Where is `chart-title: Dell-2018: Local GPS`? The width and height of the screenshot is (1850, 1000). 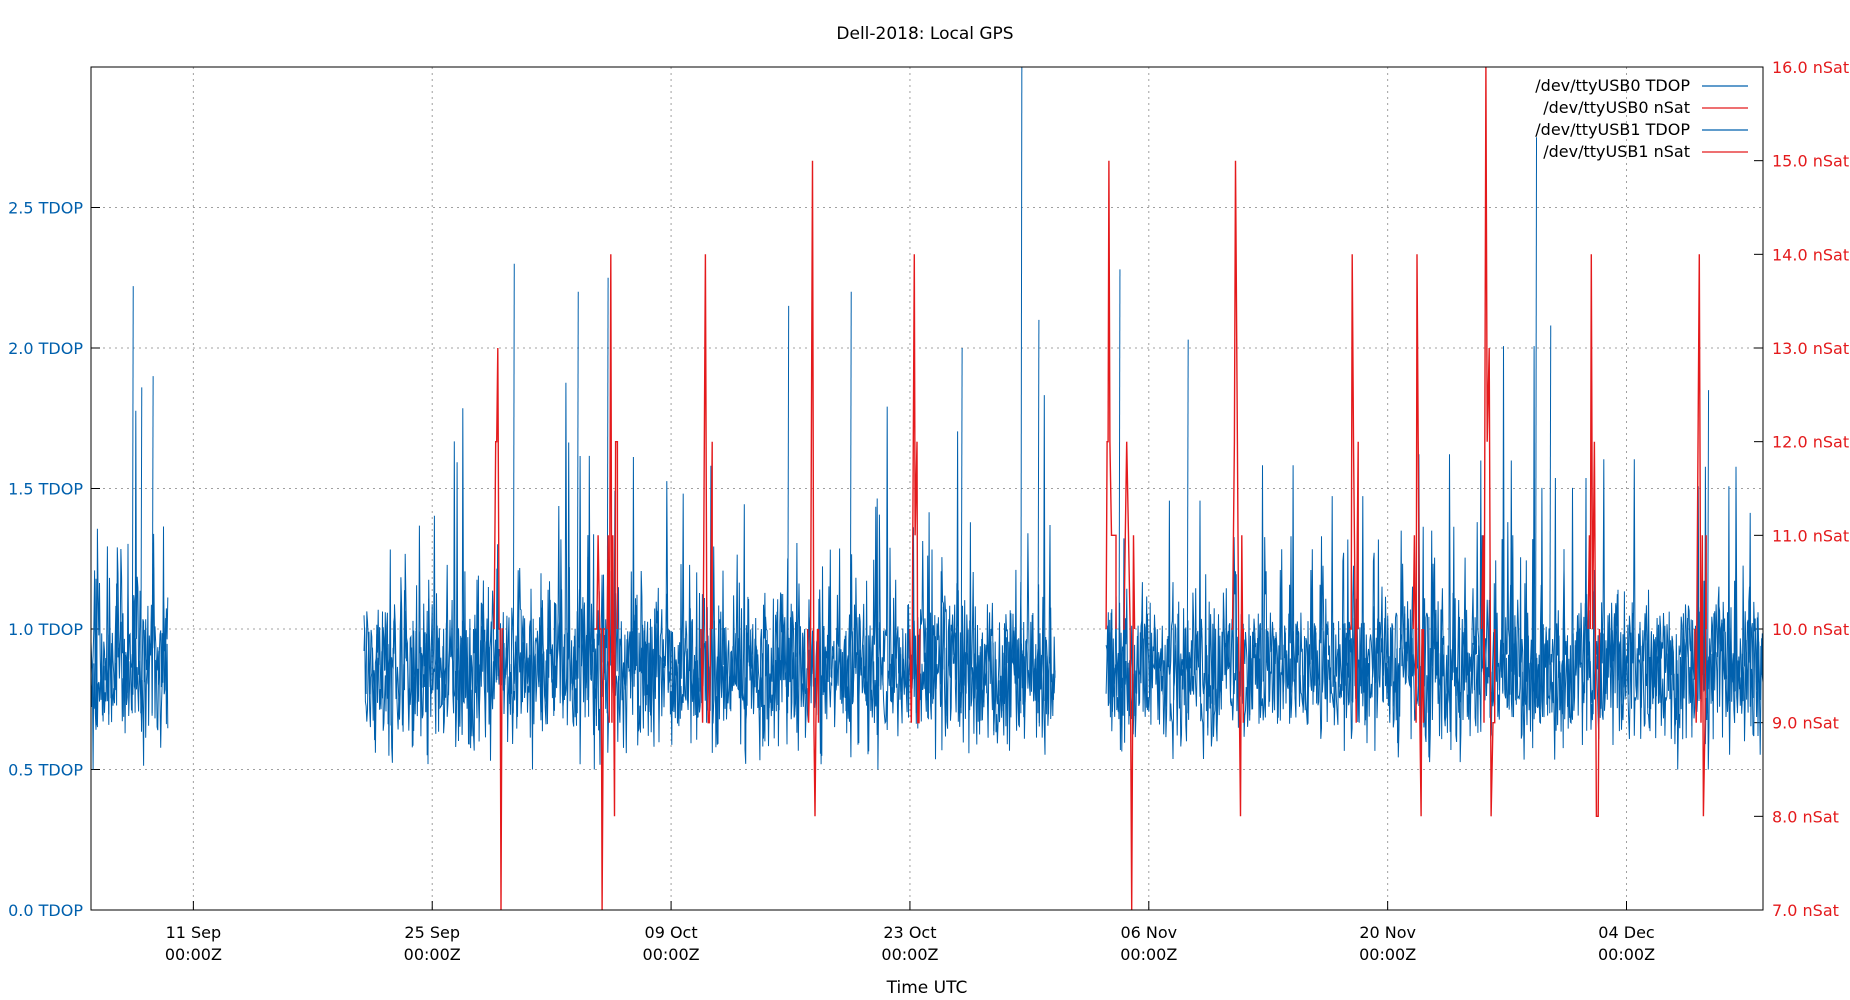
chart-title: Dell-2018: Local GPS is located at coordinates (924, 34).